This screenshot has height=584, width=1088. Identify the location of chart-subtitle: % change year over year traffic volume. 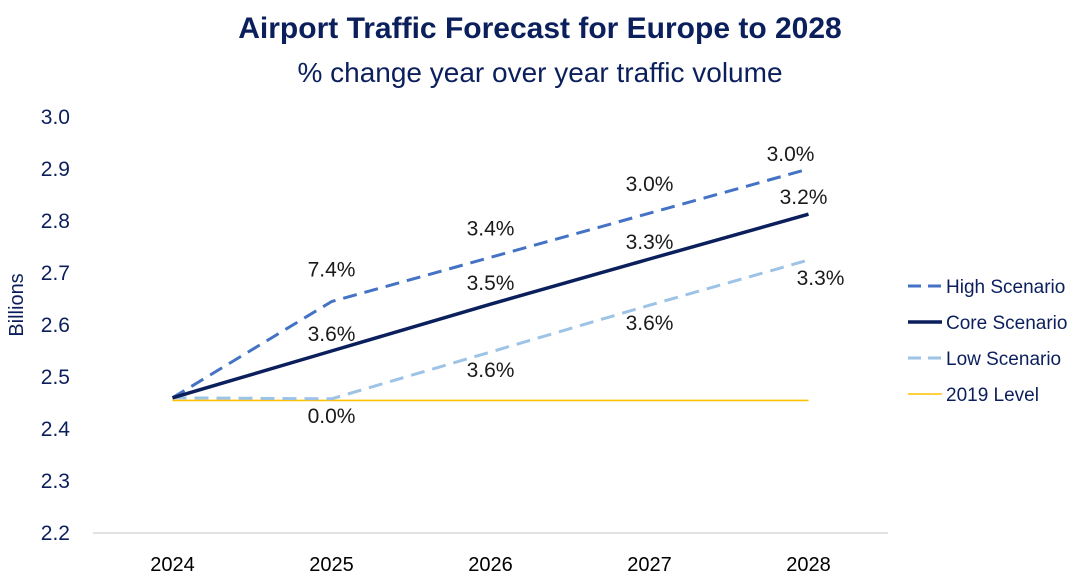
(539, 72).